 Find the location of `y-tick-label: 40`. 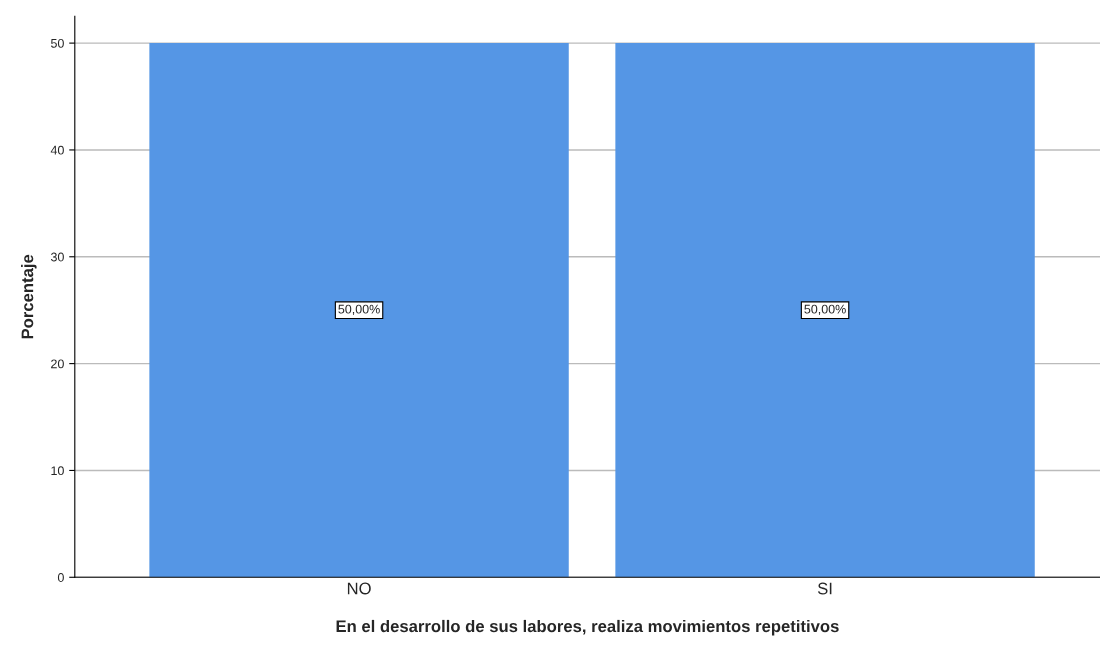

y-tick-label: 40 is located at coordinates (57, 150).